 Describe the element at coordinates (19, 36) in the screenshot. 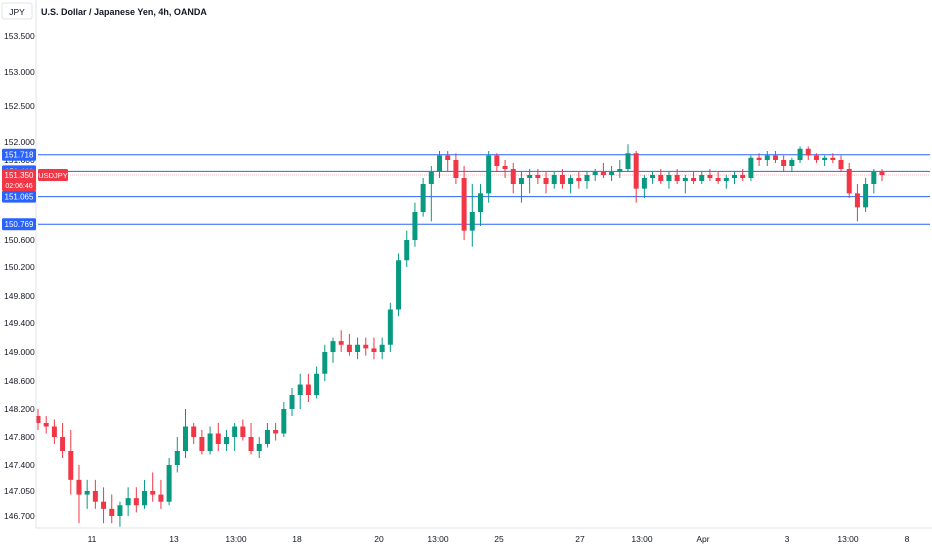

I see `price-tick-label: 153.500` at that location.